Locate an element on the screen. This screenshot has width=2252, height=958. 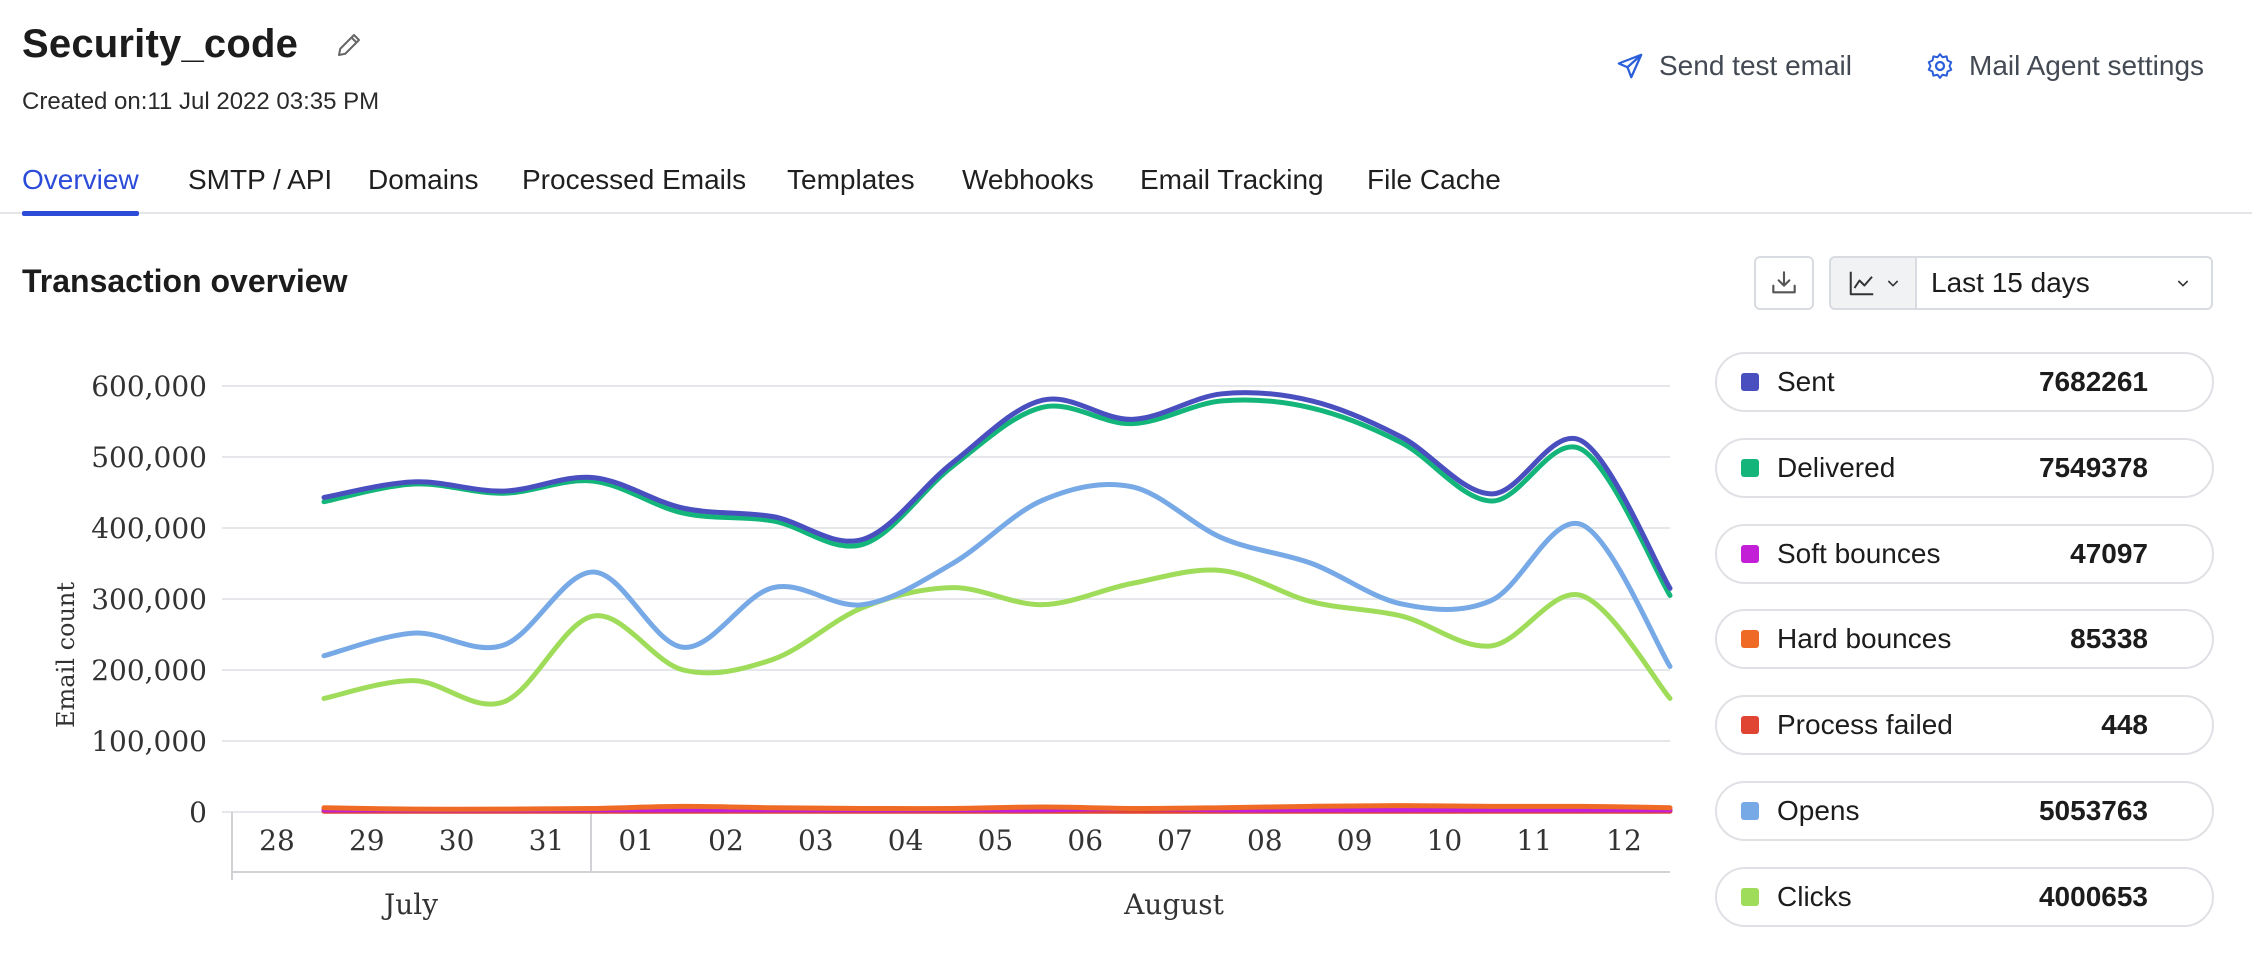
send-test-email-button: Send test email is located at coordinates (1733, 66).